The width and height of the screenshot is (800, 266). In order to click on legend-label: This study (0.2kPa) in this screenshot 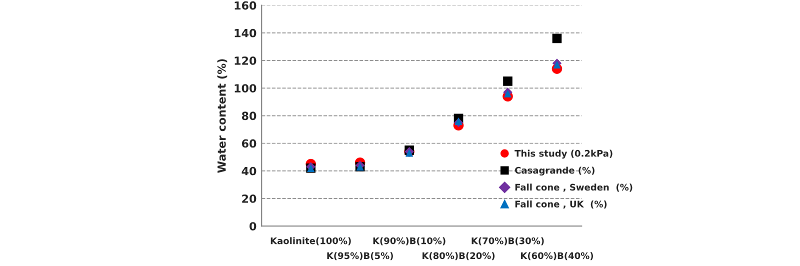, I will do `click(563, 154)`.